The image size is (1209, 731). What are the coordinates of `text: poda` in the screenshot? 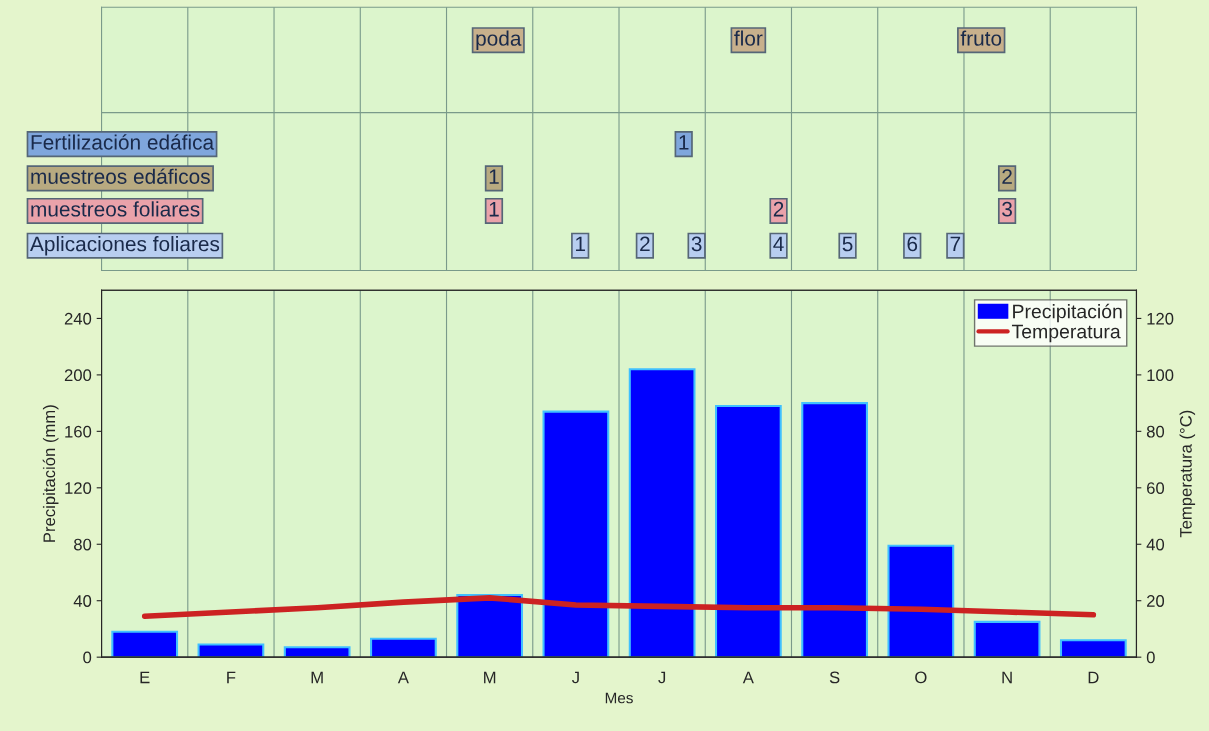 It's located at (499, 40).